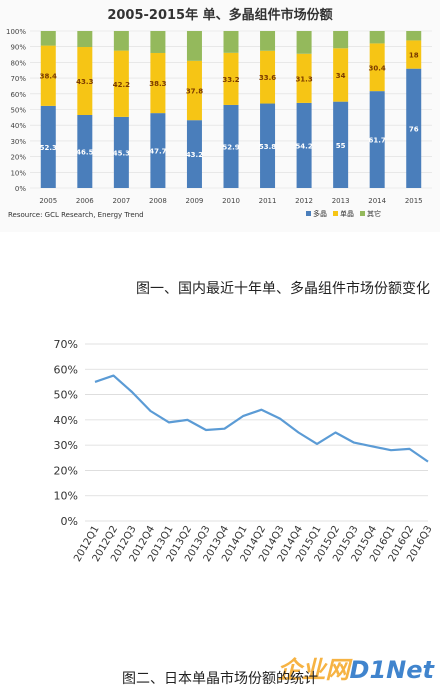 The height and width of the screenshot is (690, 440). I want to click on data-label: 61.7, so click(377, 141).